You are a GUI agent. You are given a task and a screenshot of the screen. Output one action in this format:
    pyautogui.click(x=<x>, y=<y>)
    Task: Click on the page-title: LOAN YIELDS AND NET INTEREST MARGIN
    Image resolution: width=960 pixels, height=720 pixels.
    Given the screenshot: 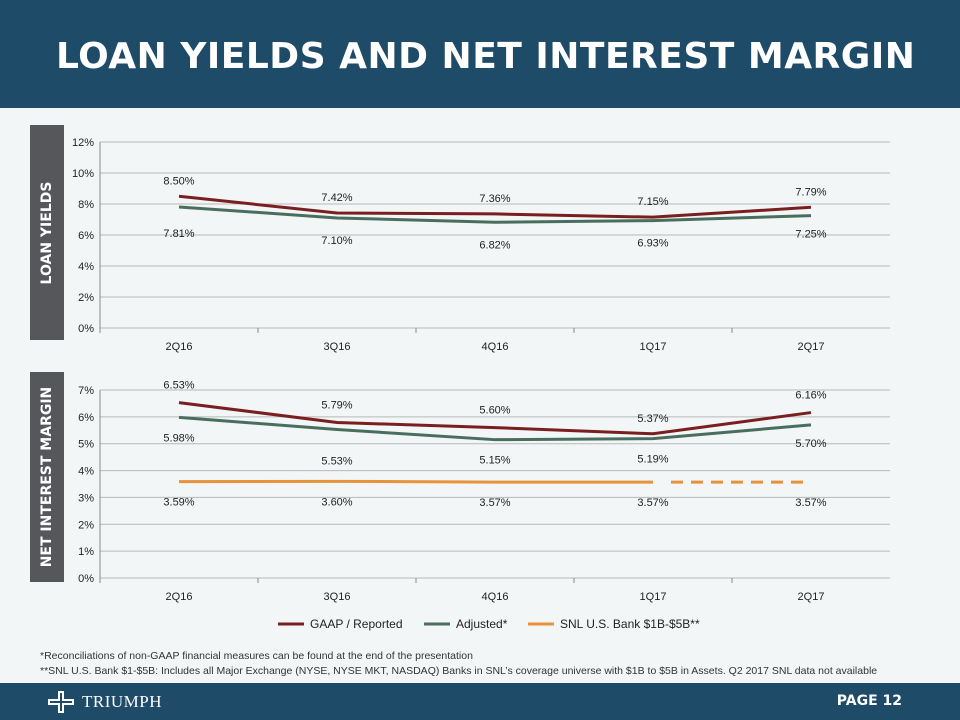 What is the action you would take?
    pyautogui.click(x=486, y=56)
    